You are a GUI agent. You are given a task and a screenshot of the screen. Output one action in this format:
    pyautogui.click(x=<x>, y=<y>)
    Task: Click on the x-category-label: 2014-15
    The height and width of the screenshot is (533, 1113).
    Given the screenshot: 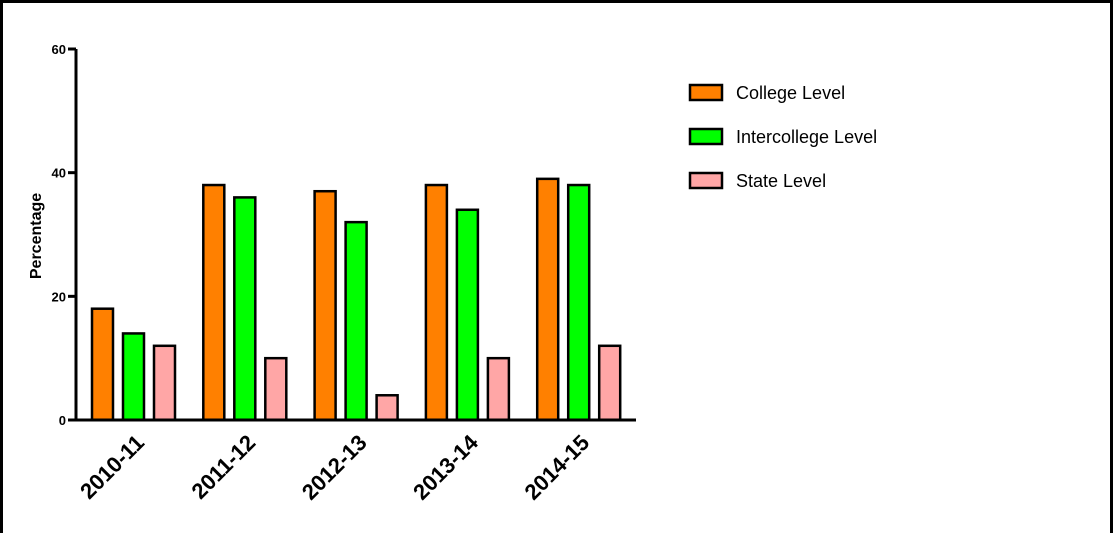 What is the action you would take?
    pyautogui.click(x=556, y=467)
    